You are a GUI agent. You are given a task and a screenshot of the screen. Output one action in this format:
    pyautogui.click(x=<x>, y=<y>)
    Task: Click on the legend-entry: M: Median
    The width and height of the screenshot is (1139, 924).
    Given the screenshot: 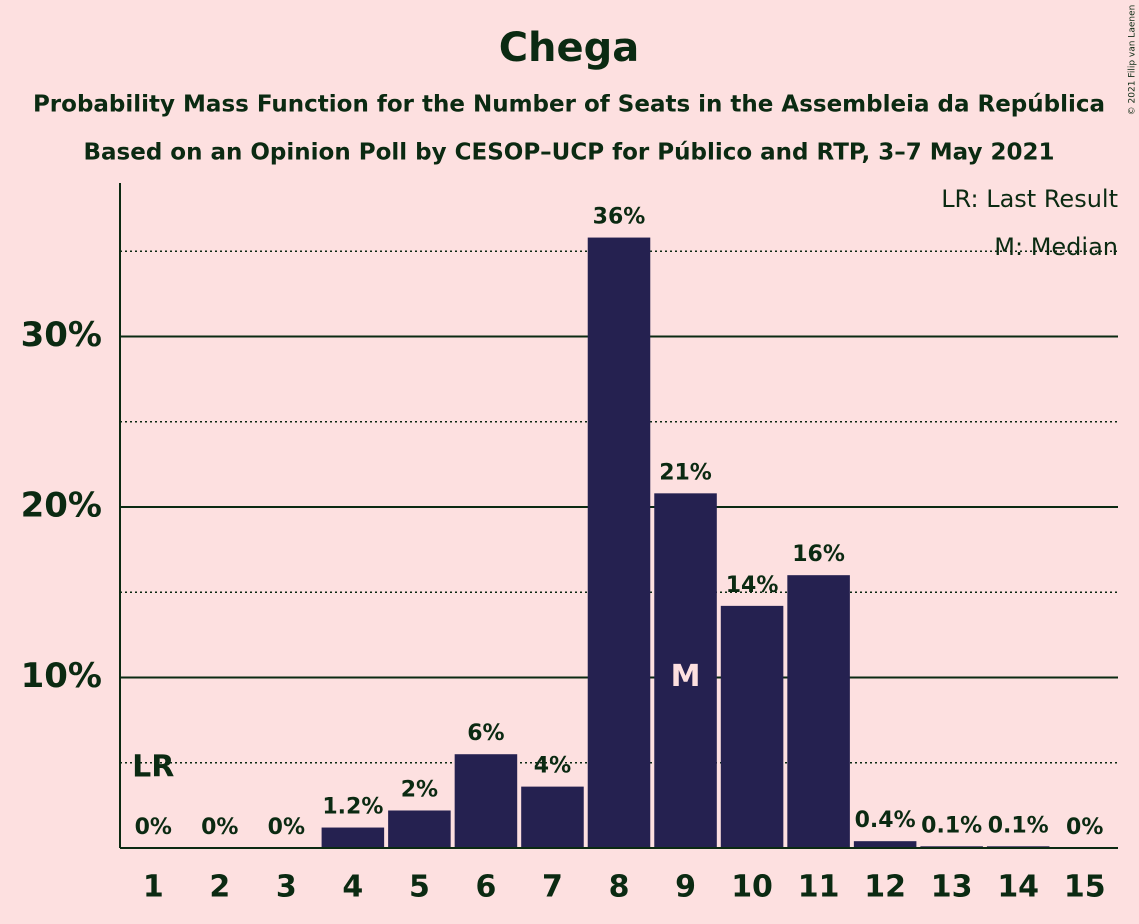 What is the action you would take?
    pyautogui.click(x=1056, y=247)
    